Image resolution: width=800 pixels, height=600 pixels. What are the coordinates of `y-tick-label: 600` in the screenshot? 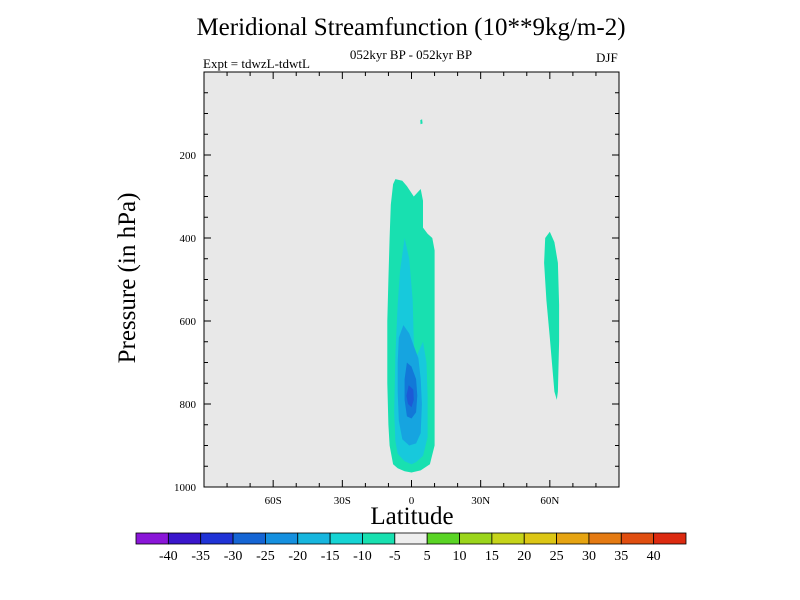 It's located at (188, 322).